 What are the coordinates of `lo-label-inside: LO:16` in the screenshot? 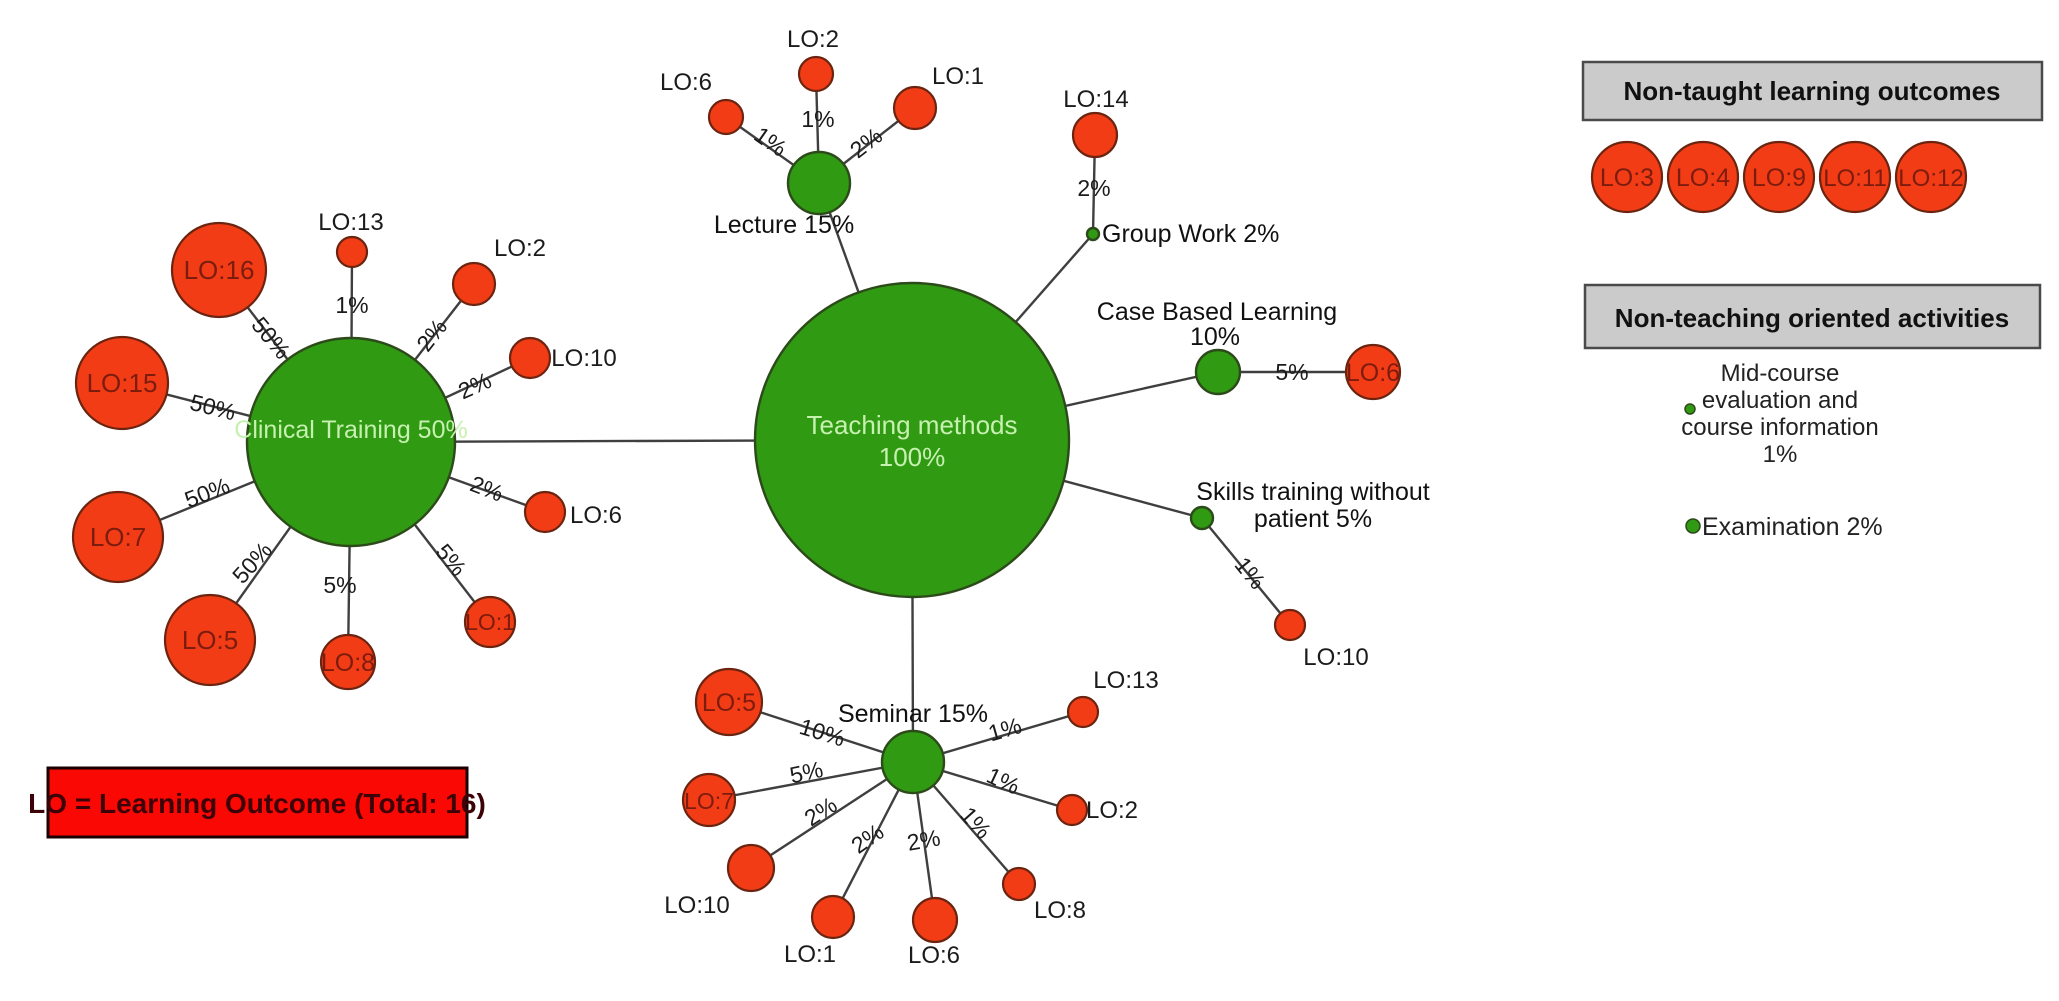 It's located at (219, 270).